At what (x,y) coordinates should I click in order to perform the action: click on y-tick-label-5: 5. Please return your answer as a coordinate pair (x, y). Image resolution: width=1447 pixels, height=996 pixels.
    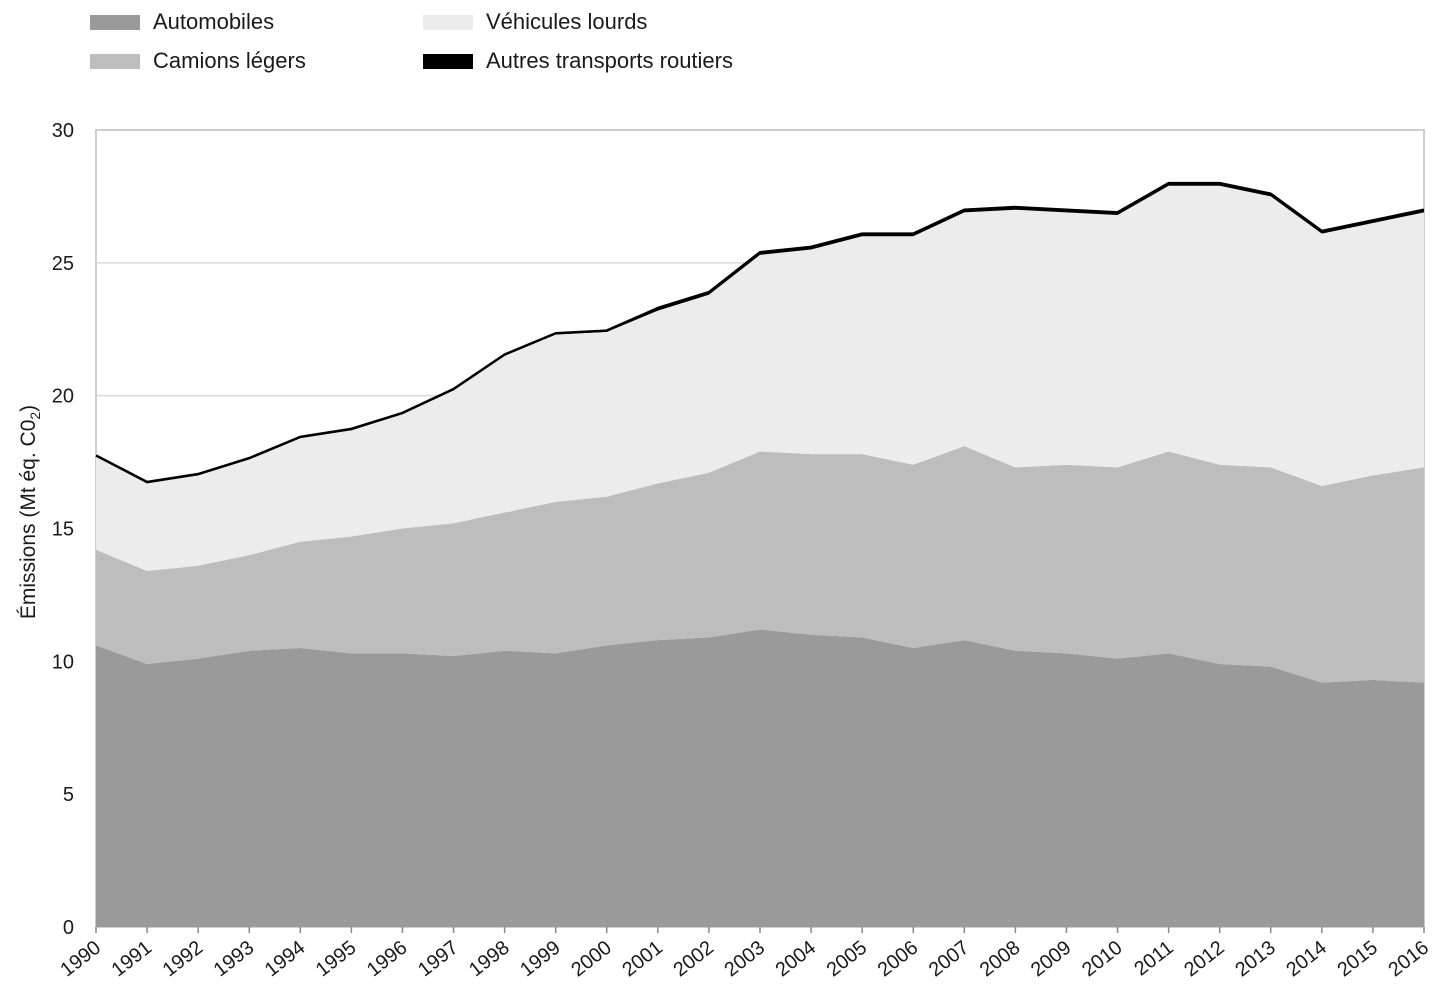
    Looking at the image, I should click on (68, 795).